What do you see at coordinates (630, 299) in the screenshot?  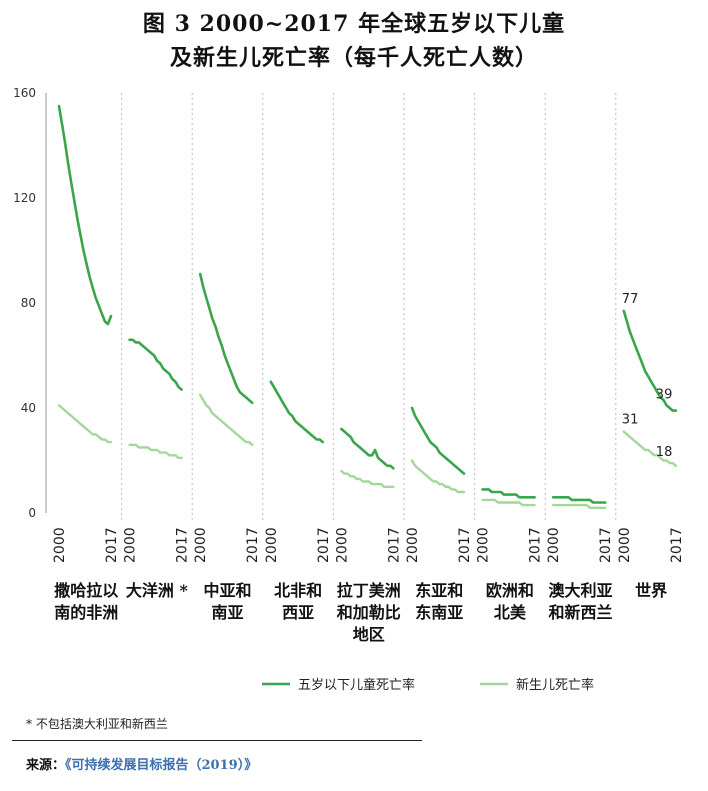 I see `data-label-under5-start: 77` at bounding box center [630, 299].